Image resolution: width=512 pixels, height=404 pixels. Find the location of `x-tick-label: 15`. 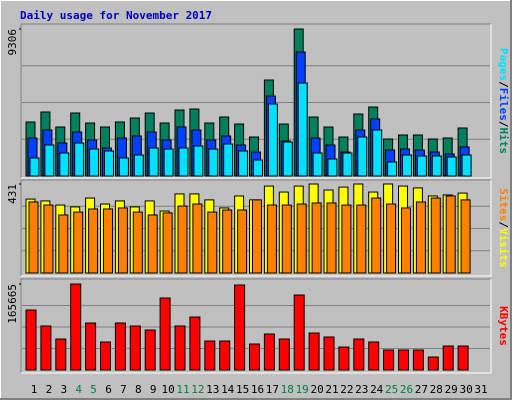

x-tick-label: 15 is located at coordinates (242, 389).